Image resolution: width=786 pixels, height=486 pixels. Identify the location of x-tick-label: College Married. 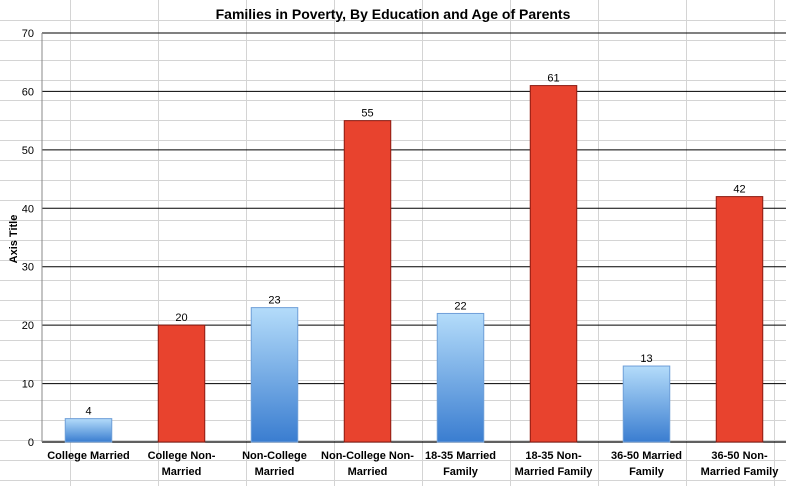
(88, 456).